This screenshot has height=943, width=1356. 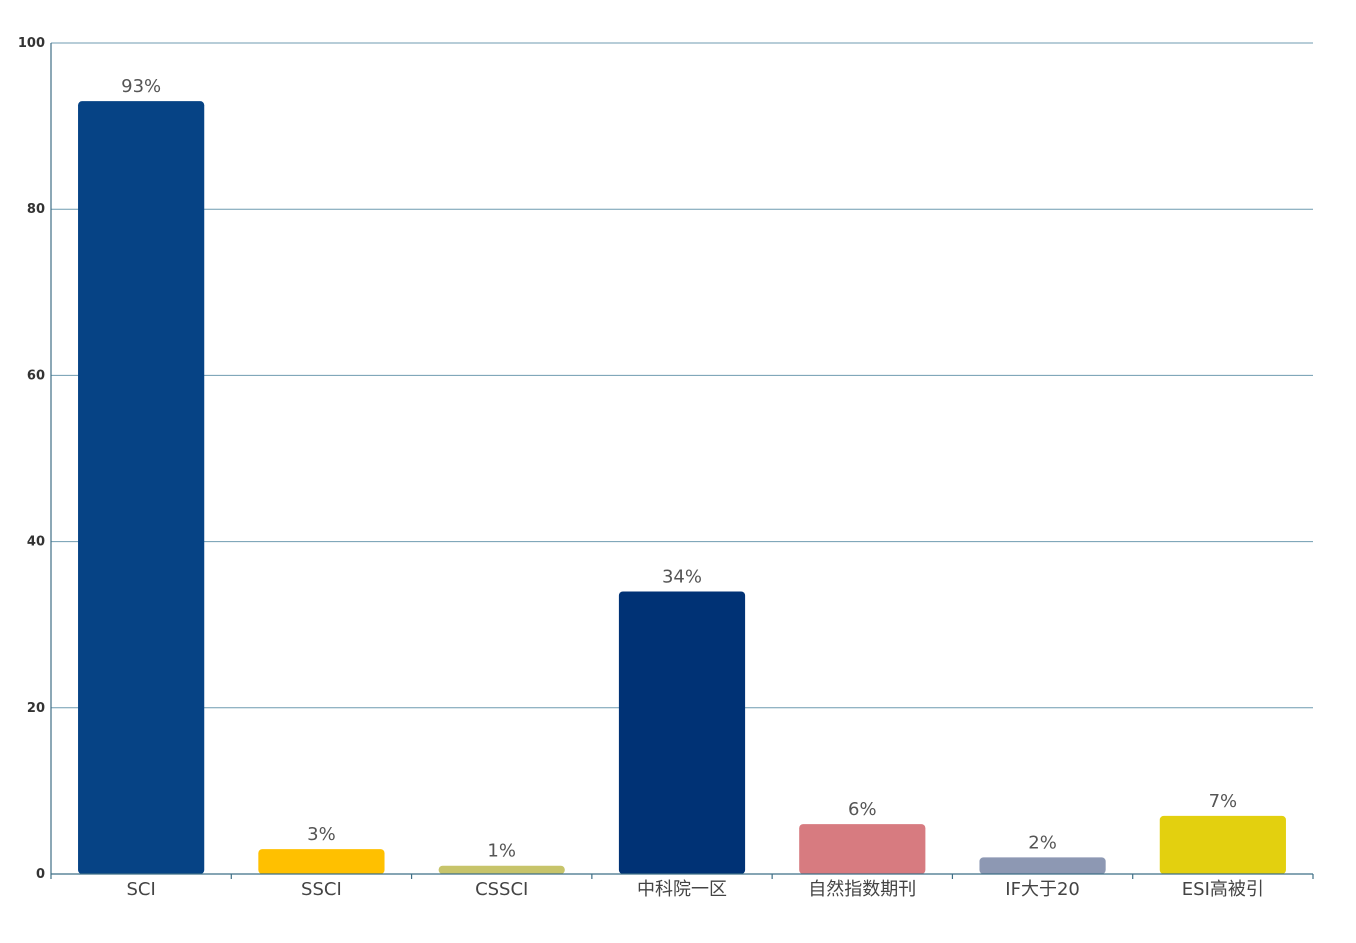 I want to click on x-category-label: SCI, so click(x=140, y=889).